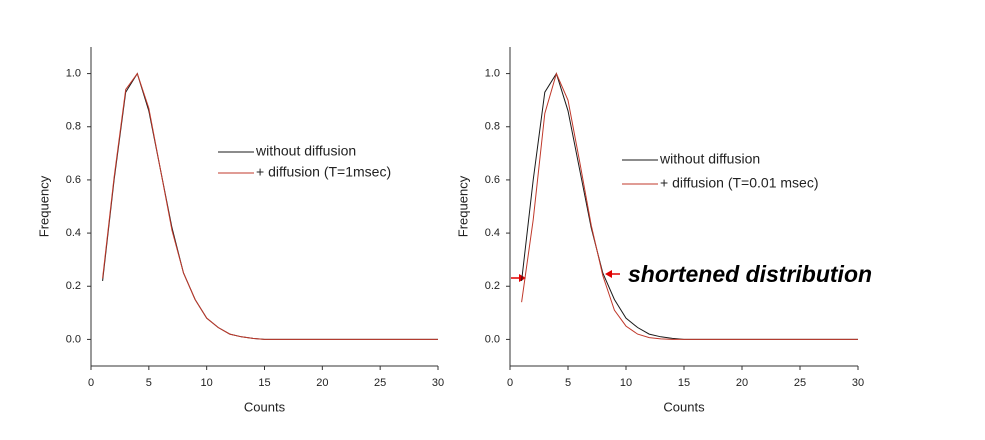 The width and height of the screenshot is (985, 440). What do you see at coordinates (739, 183) in the screenshot?
I see `legend-label: + diffusion (T=0.01 msec)` at bounding box center [739, 183].